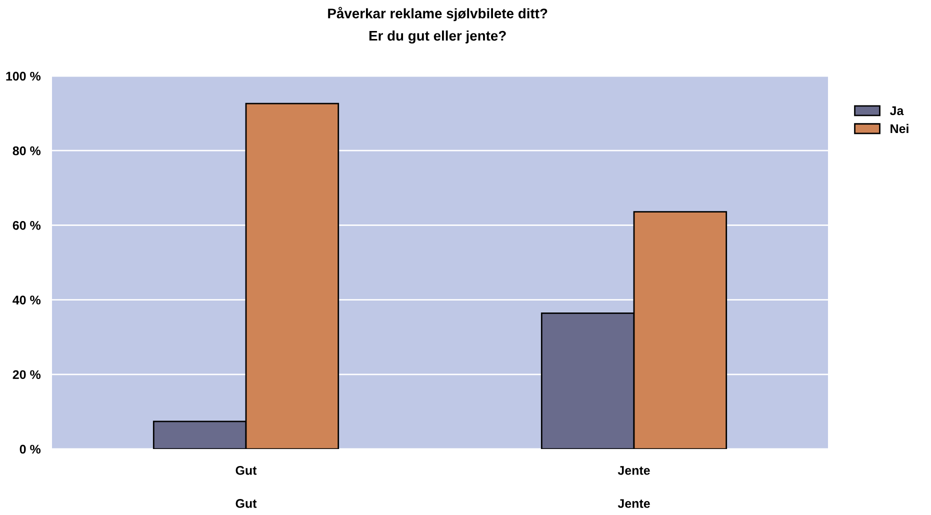 The width and height of the screenshot is (931, 515). I want to click on legend-label: Nei, so click(899, 129).